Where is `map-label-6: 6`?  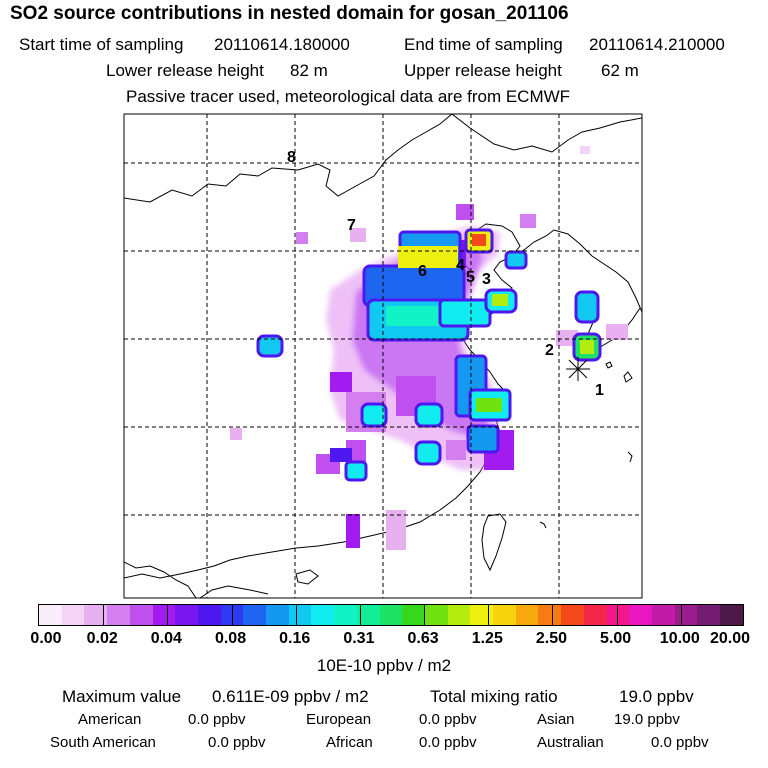
map-label-6: 6 is located at coordinates (422, 271).